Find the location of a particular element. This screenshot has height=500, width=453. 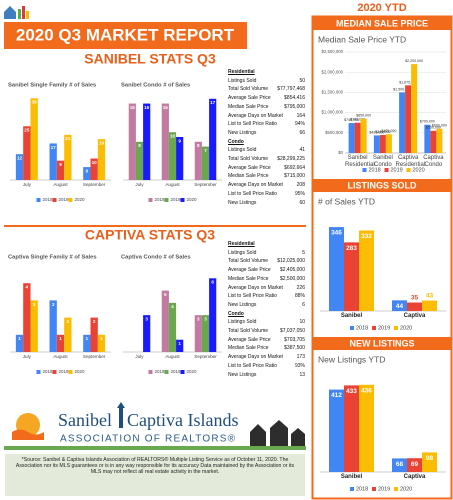

data-label: 21 is located at coordinates (68, 138).